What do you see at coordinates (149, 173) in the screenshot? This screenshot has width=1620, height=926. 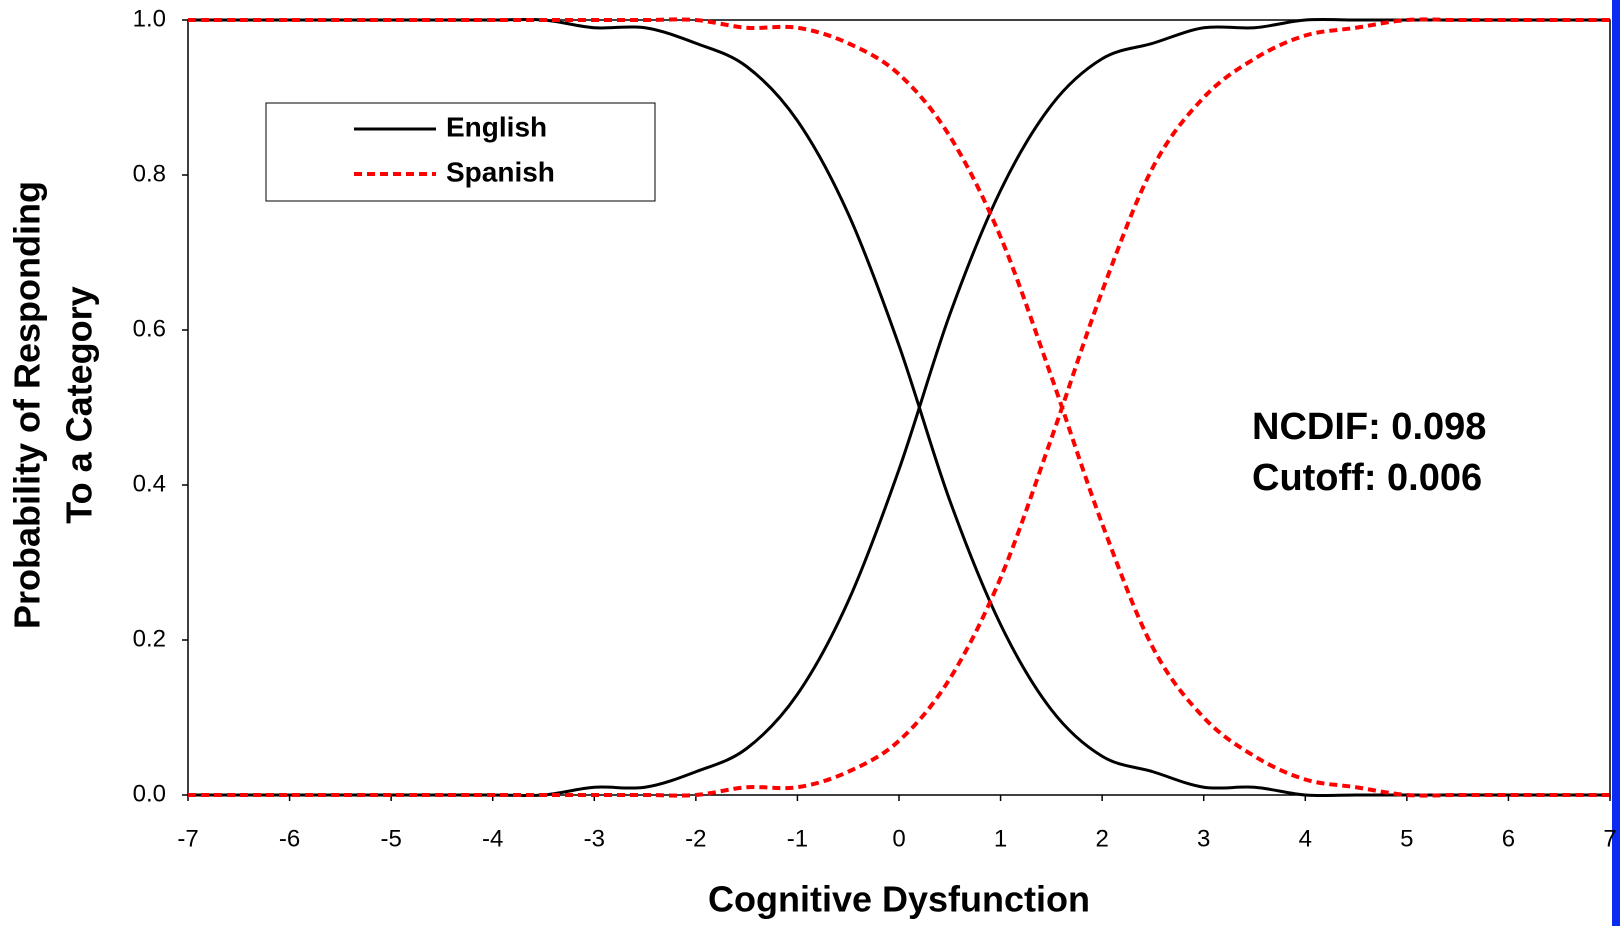 I see `y-tick-label: 0.8` at bounding box center [149, 173].